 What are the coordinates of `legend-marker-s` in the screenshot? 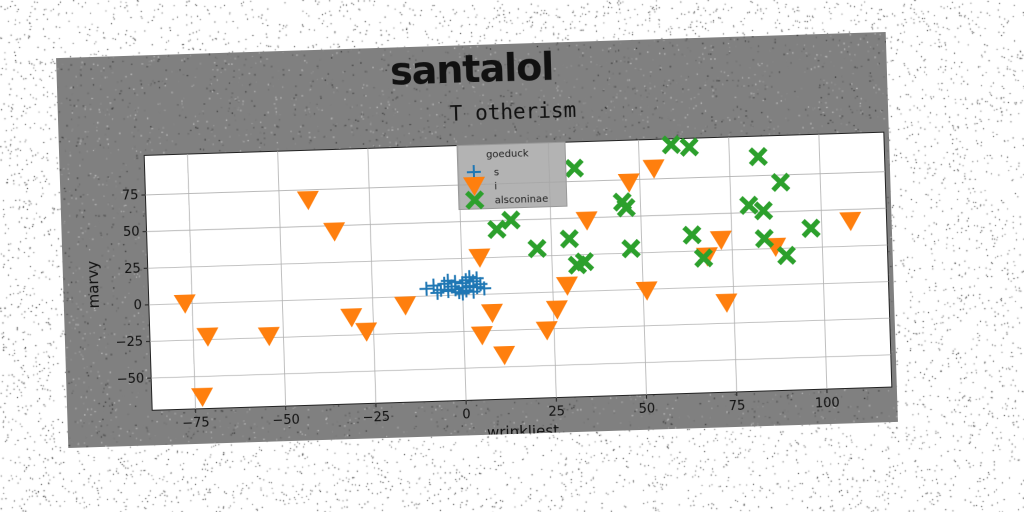 It's located at (473, 172).